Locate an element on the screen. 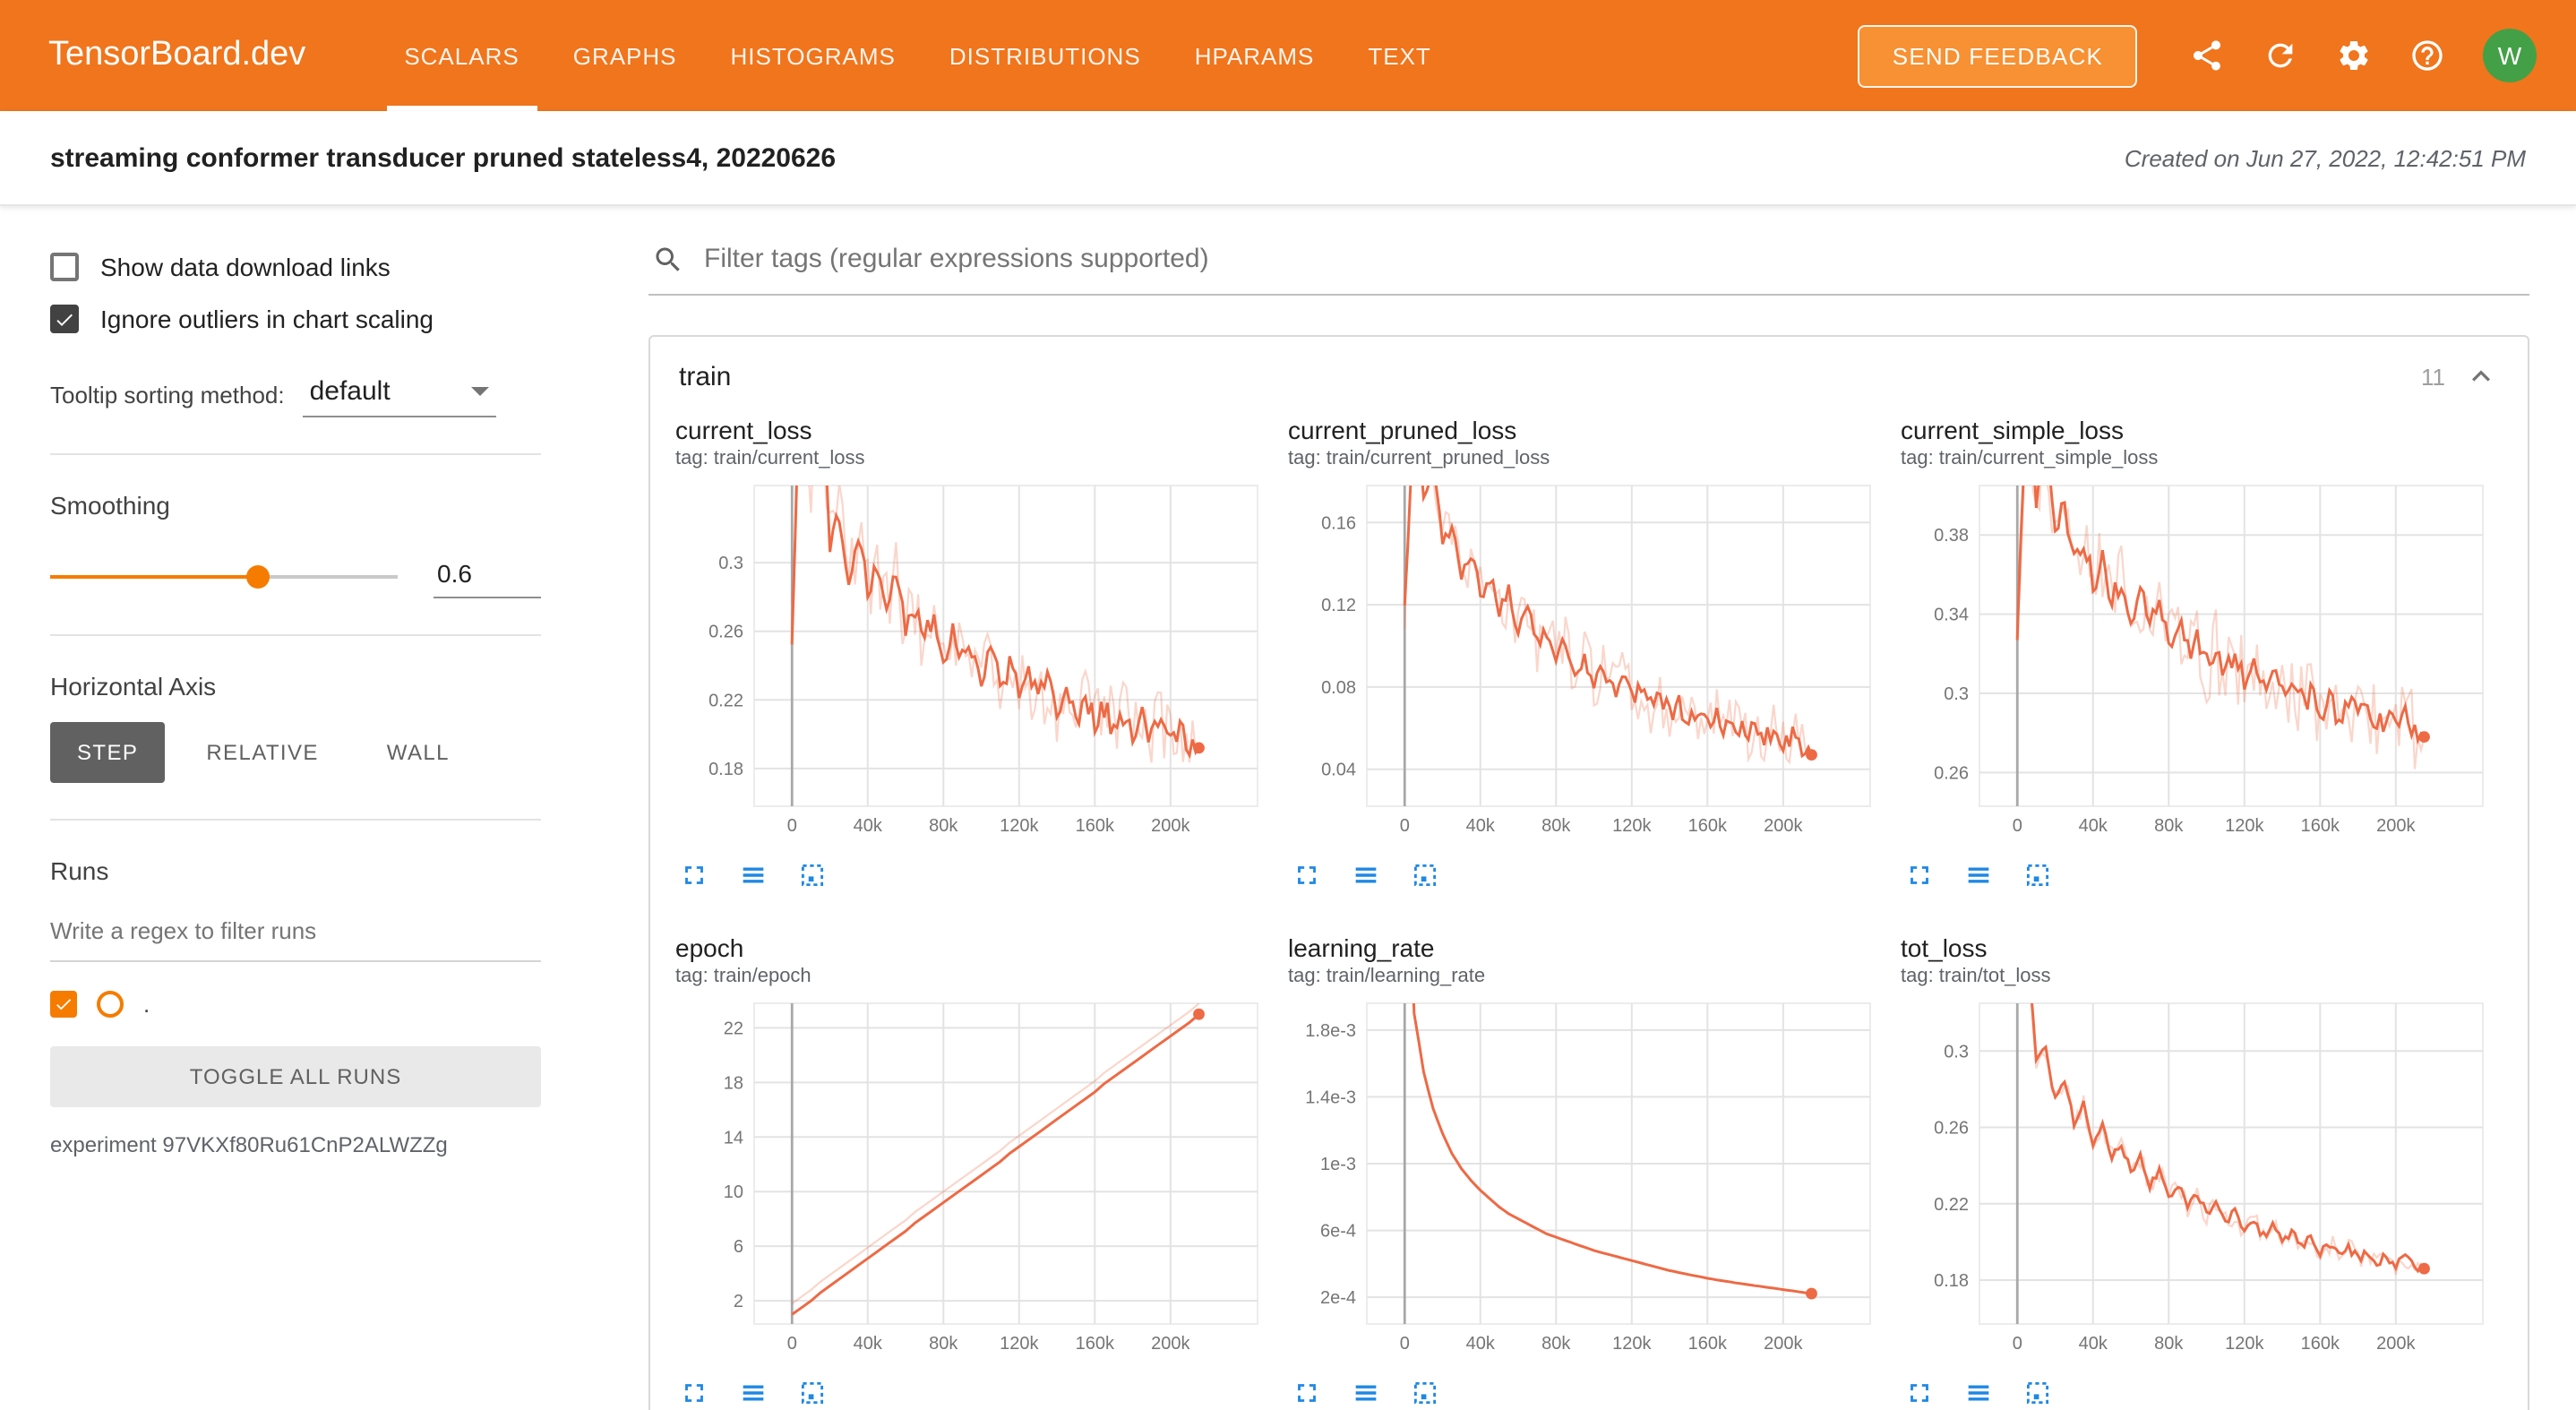  svg-text: 0.08 is located at coordinates (1338, 688).